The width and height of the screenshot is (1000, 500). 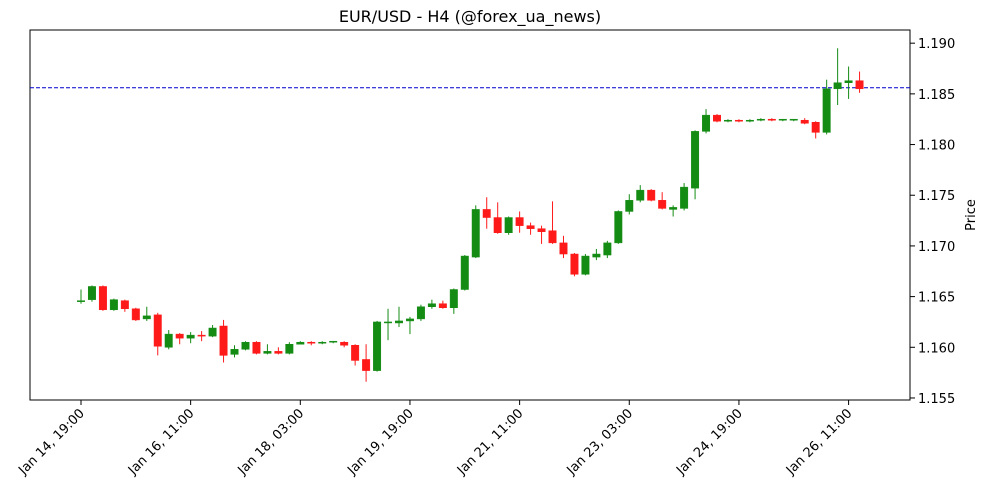 I want to click on y-tick-label: 1.160, so click(x=936, y=348).